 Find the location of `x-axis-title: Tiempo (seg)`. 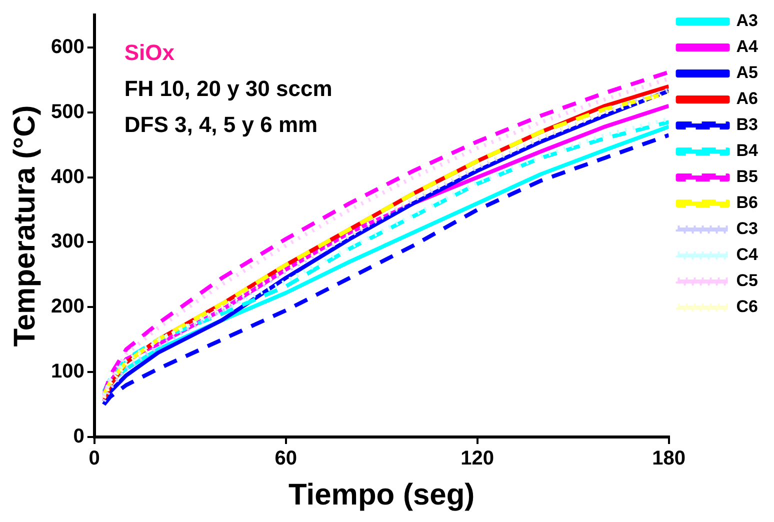

x-axis-title: Tiempo (seg) is located at coordinates (381, 495).